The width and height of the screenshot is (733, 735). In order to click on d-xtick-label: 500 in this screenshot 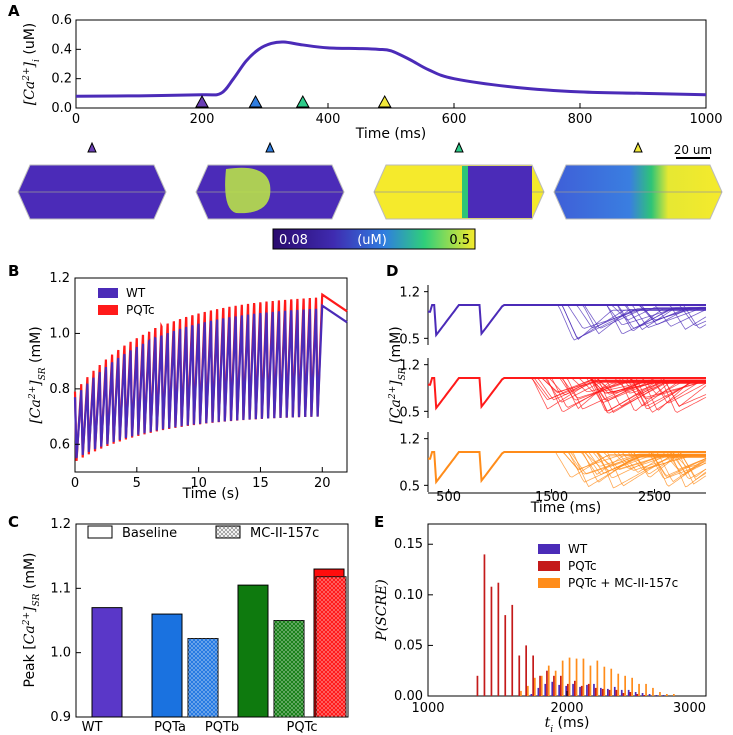, I will do `click(448, 497)`.